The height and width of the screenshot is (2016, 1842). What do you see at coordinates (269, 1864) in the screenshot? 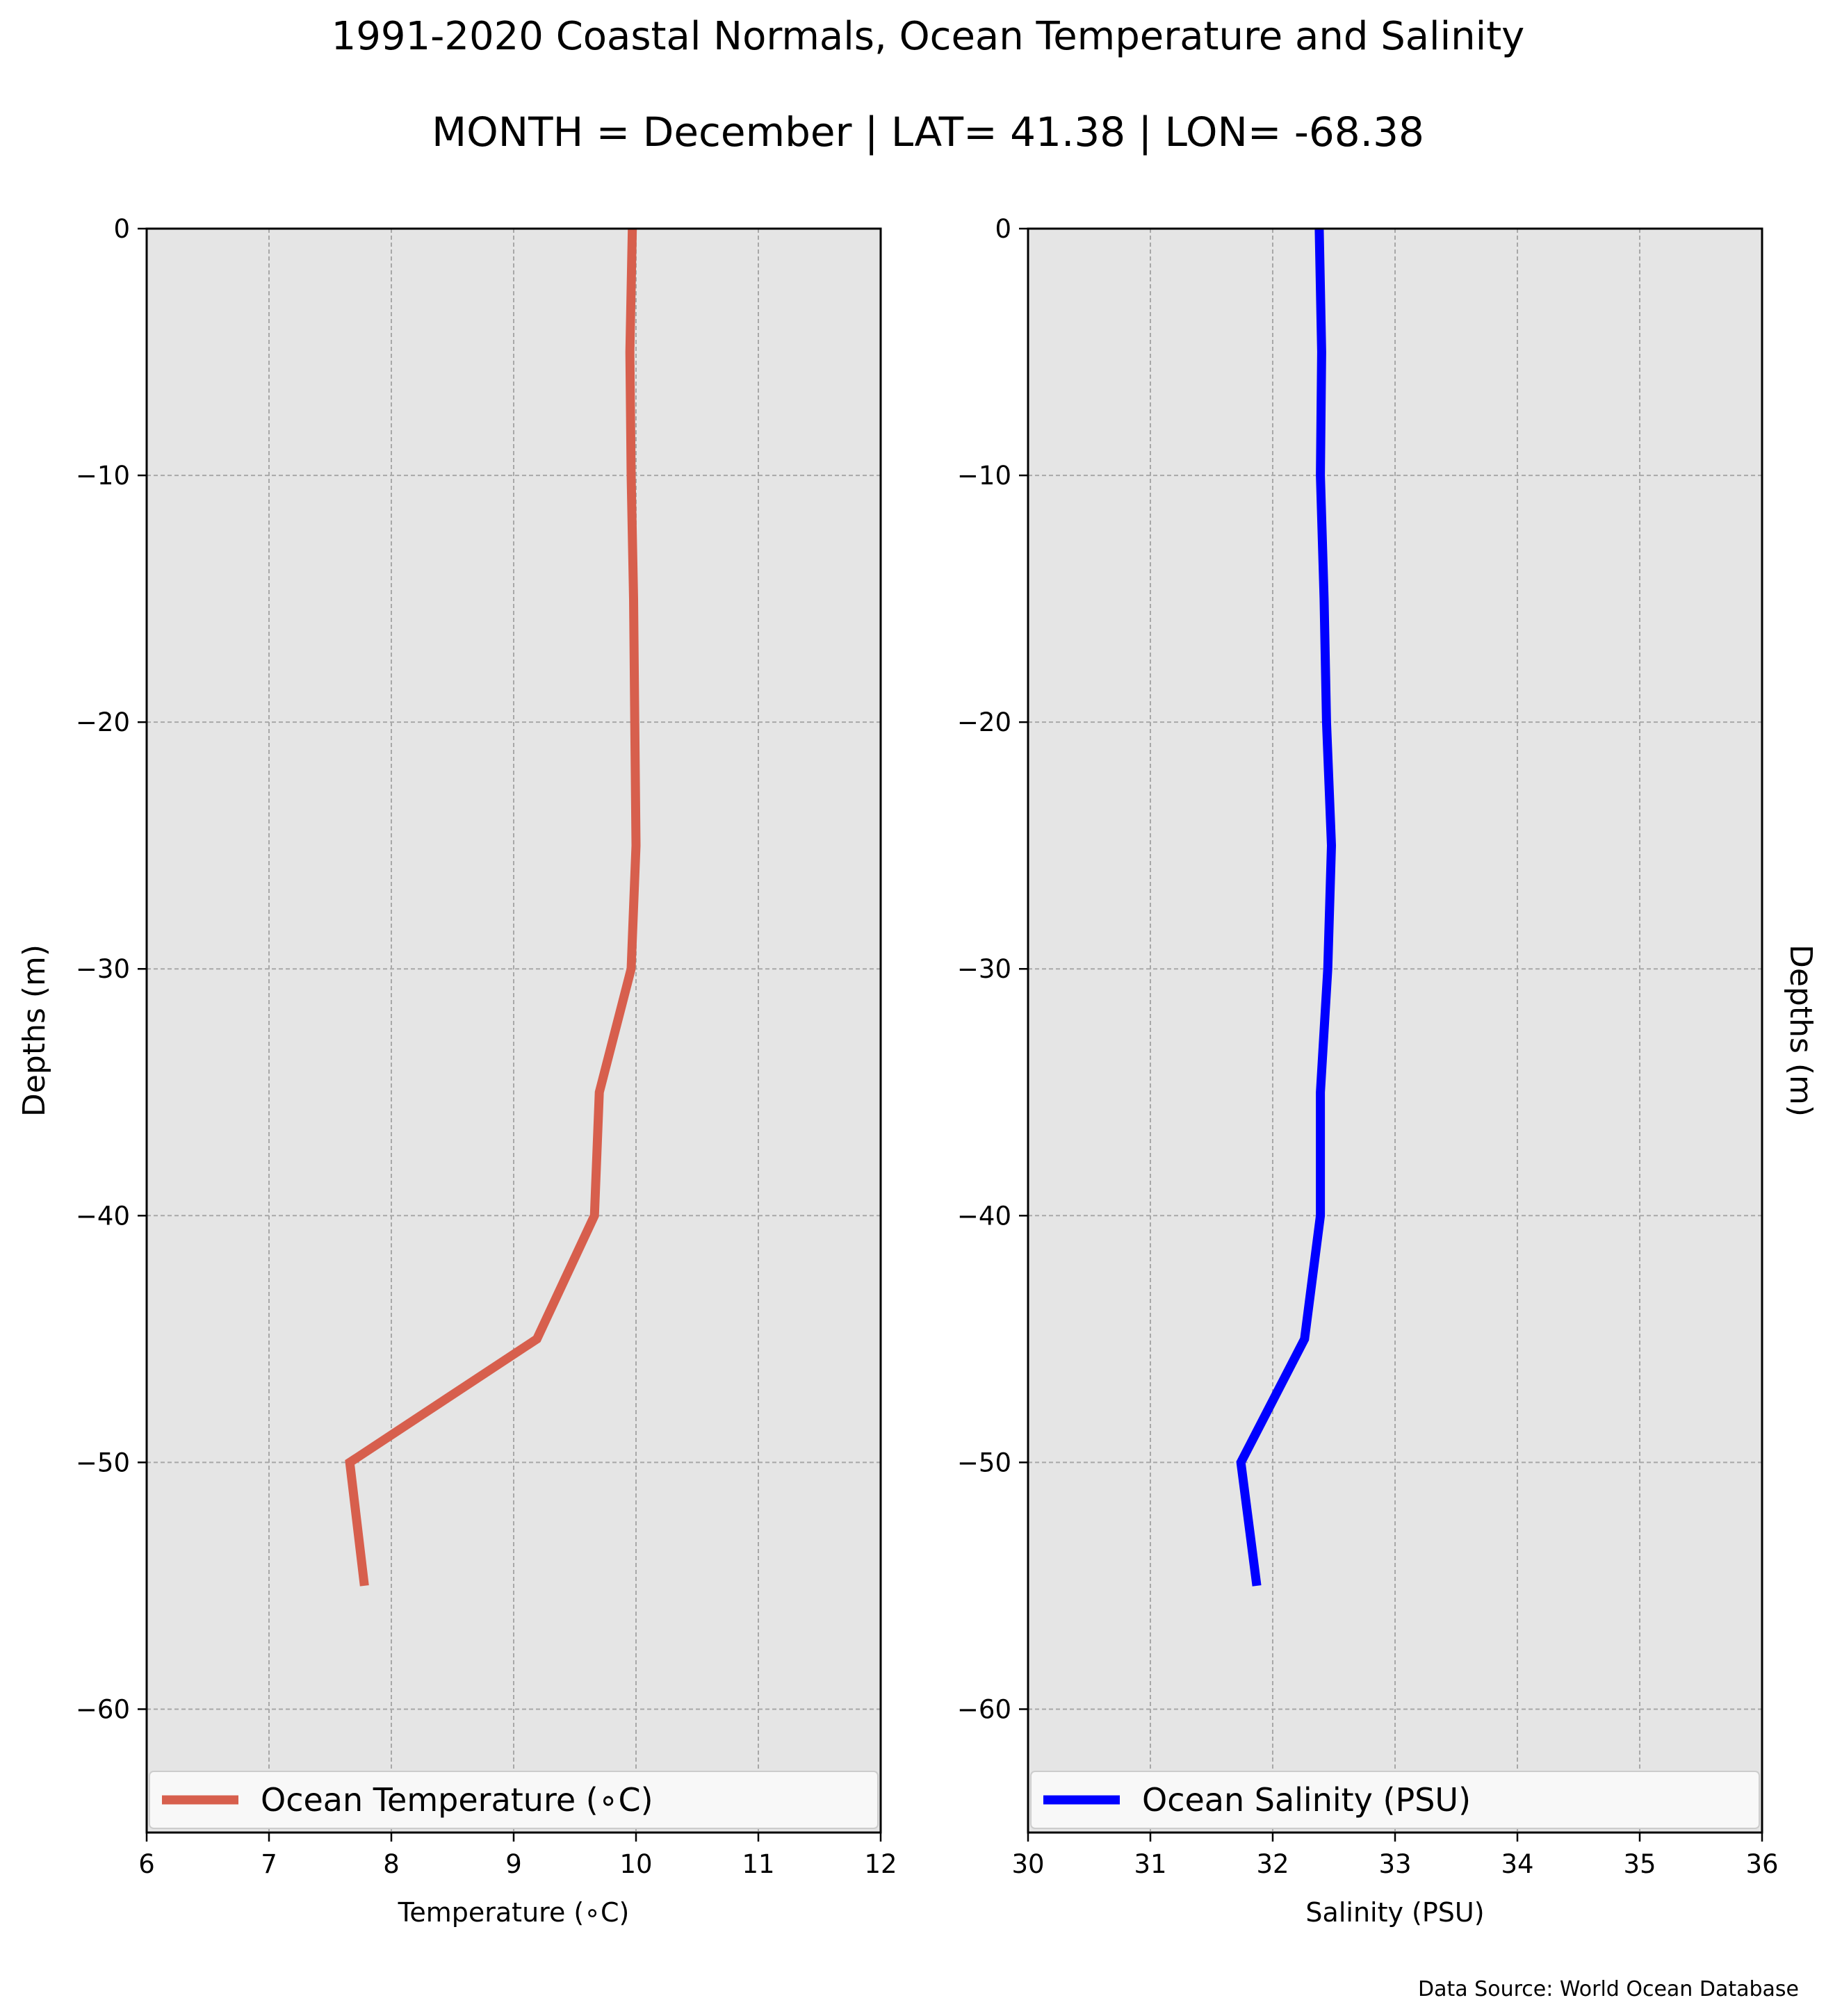
I see `temperature-x-tick-label: 7` at bounding box center [269, 1864].